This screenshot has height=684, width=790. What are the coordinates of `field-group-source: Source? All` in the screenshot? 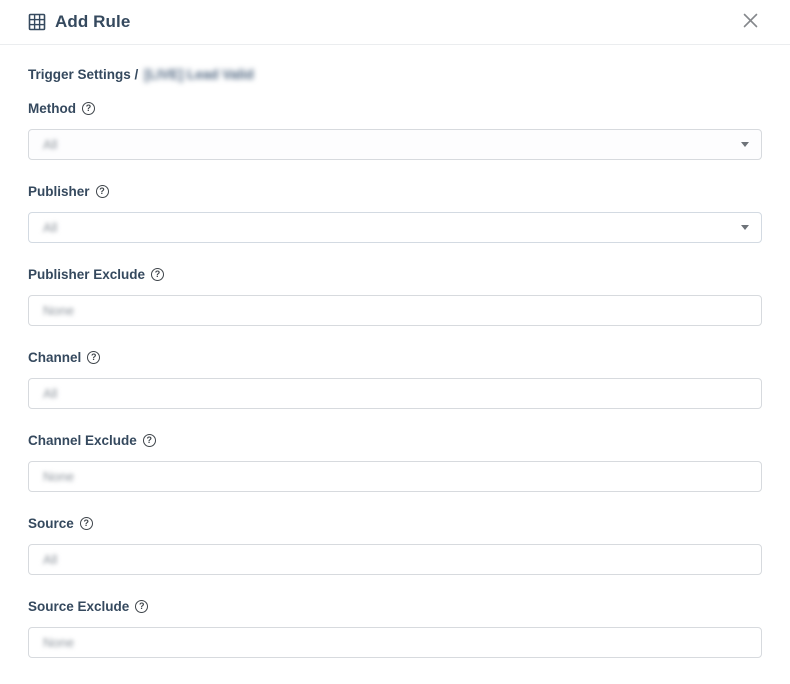 It's located at (395, 545).